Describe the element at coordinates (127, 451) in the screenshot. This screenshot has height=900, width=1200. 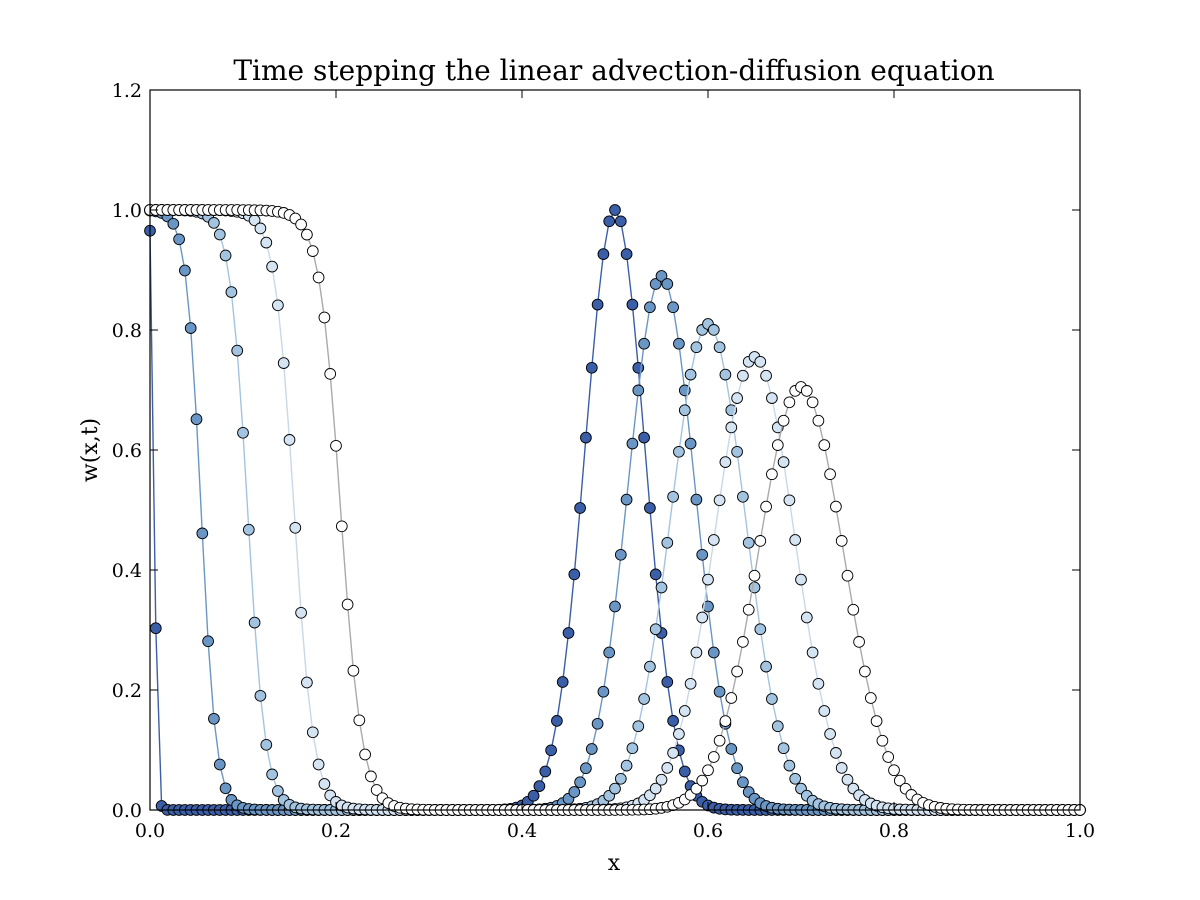
I see `y-tick-label: 0.6` at that location.